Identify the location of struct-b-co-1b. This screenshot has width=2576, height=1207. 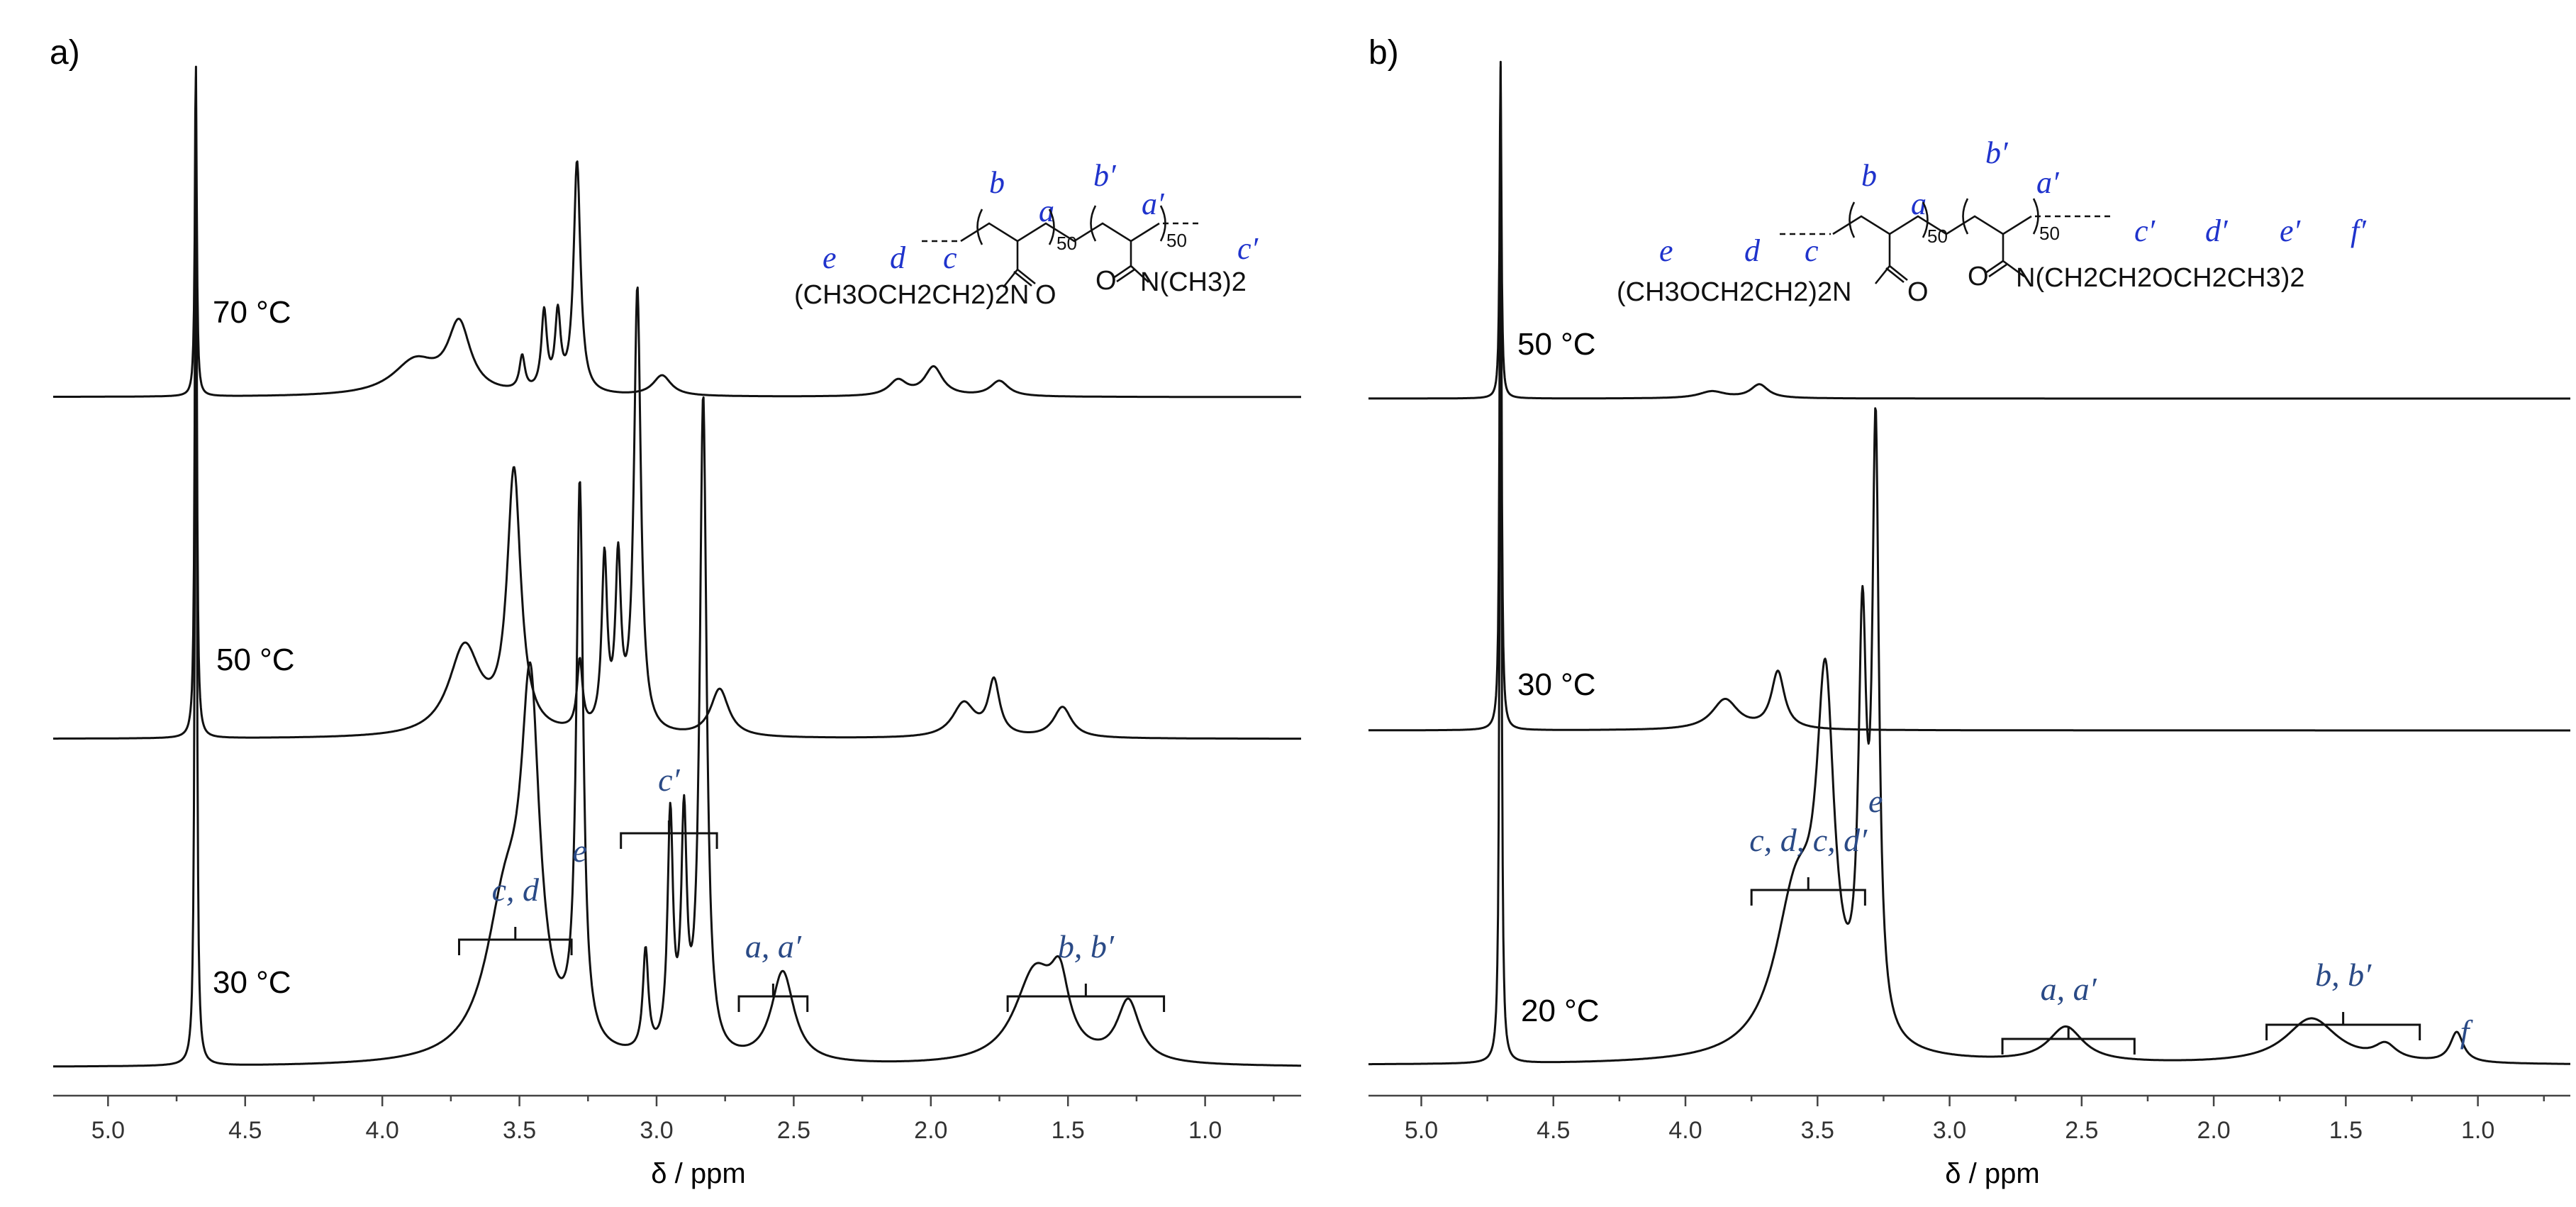
(1895, 275).